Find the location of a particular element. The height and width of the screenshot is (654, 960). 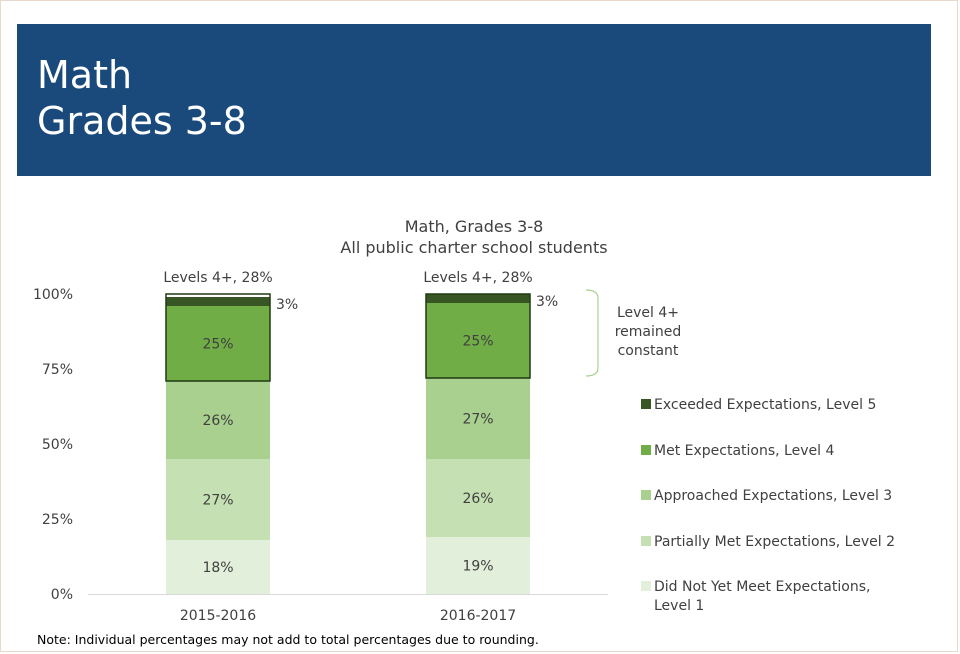

data-label: 19% is located at coordinates (477, 567).